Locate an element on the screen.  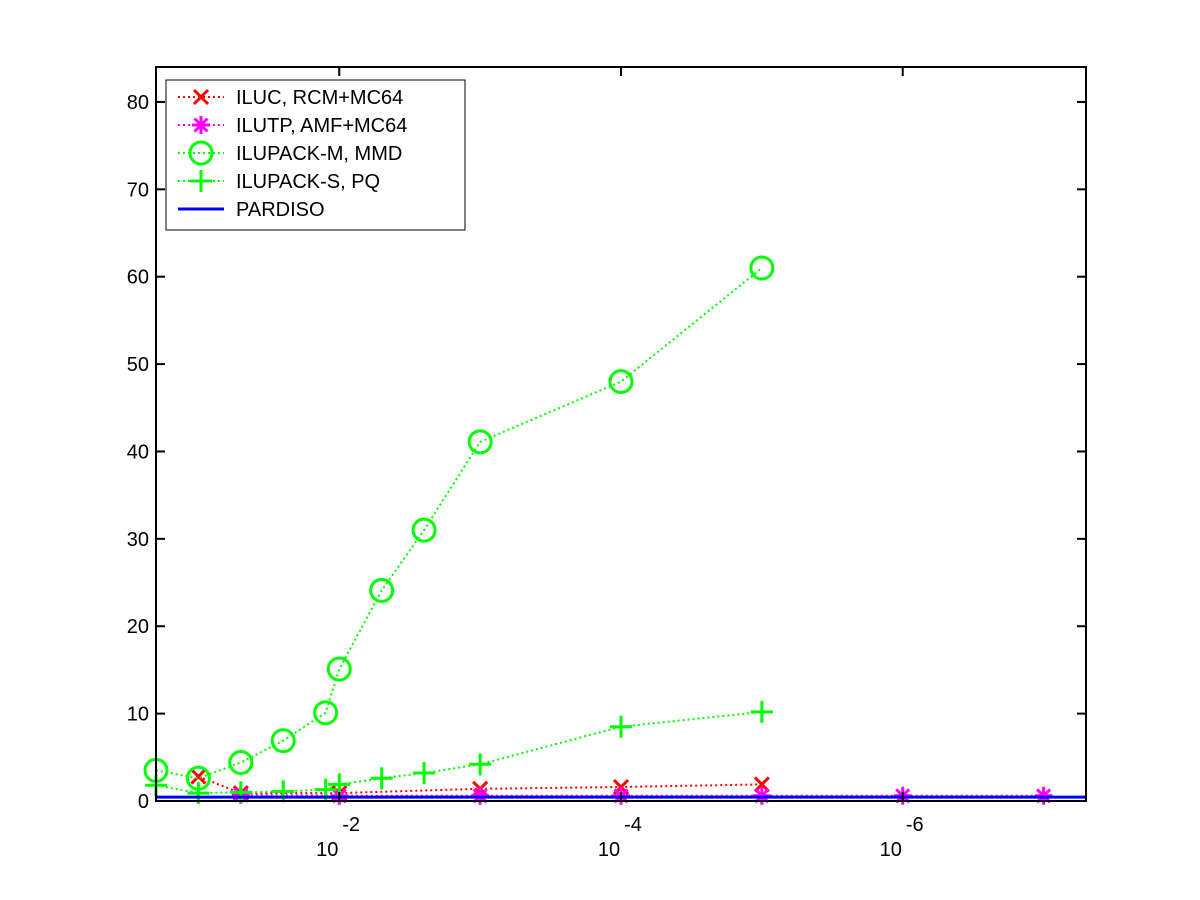
y-tick-label-70: 70 is located at coordinates (138, 190).